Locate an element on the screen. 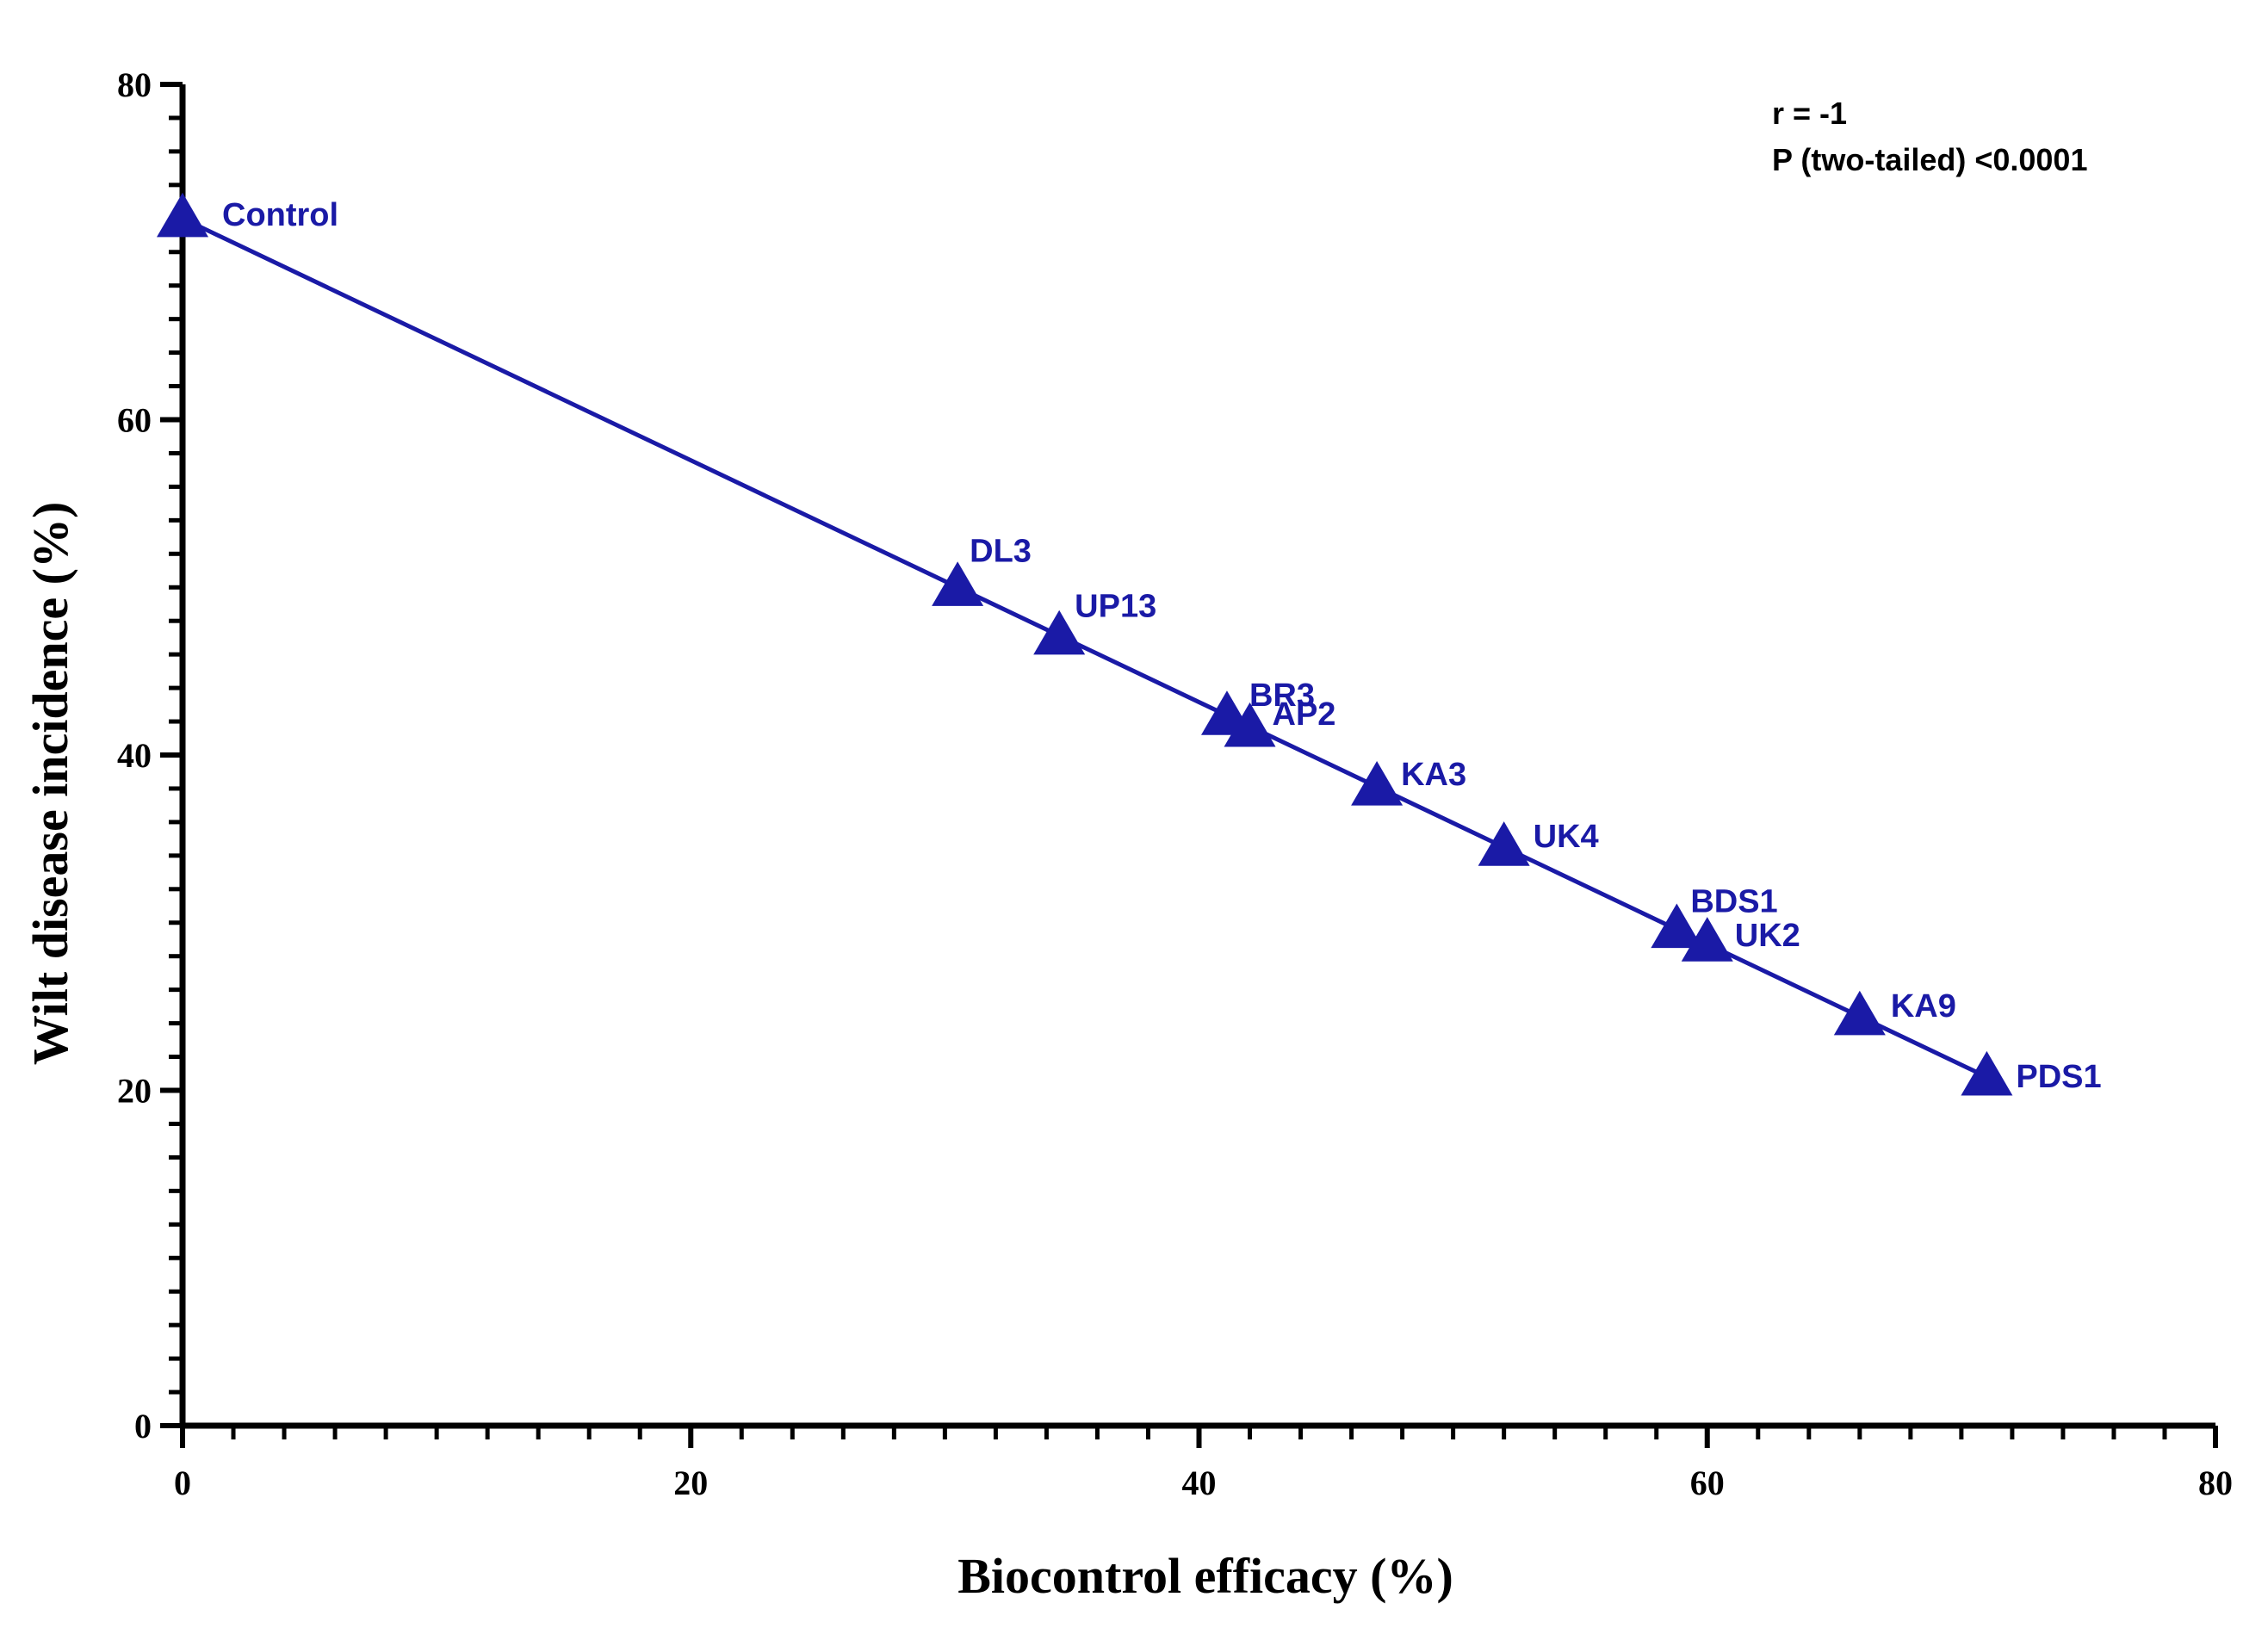  y-axis-title: Wilt disease incidence (%) is located at coordinates (50, 784).